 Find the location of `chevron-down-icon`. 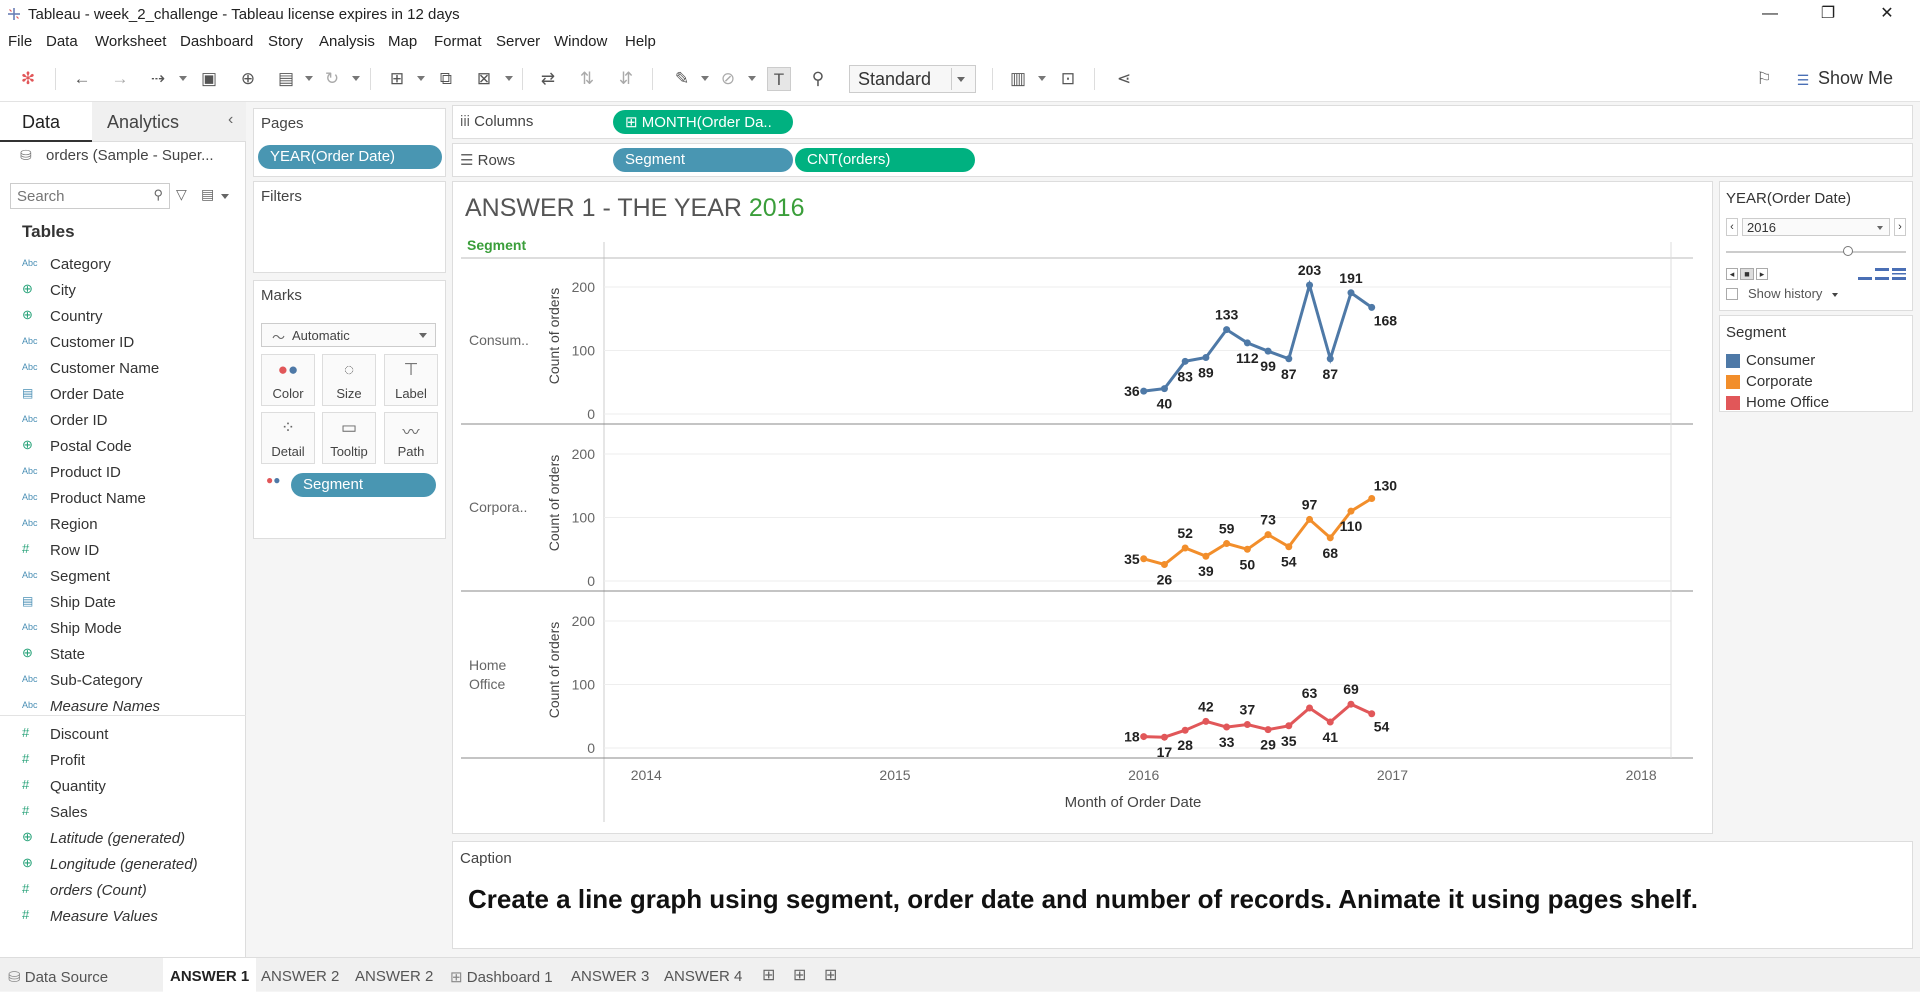

chevron-down-icon is located at coordinates (225, 196).